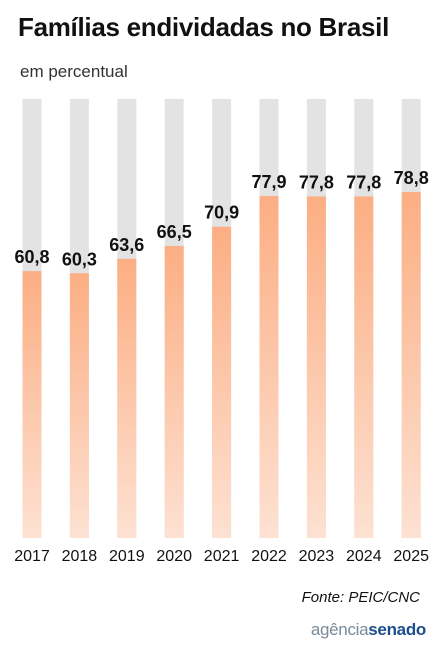  I want to click on value-labels-layer: 60,8 60,3 63,6 66,5 70,9 77,9 77,8 77,8 78,8, so click(221, 218).